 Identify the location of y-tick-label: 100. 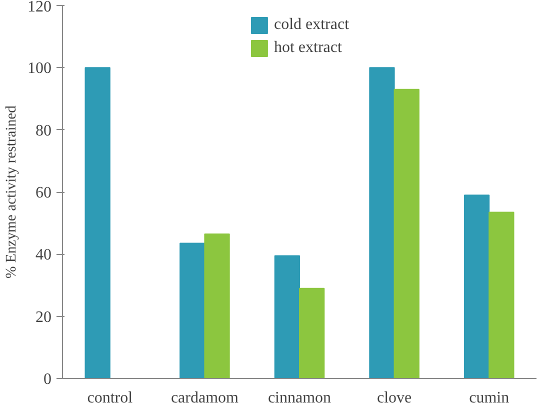
(40, 69).